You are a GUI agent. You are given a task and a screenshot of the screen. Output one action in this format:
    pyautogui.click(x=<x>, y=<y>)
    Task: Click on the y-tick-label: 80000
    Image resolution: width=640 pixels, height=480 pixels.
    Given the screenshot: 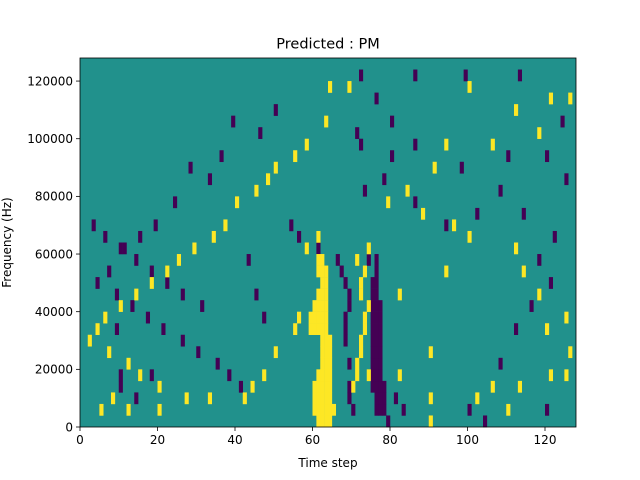 What is the action you would take?
    pyautogui.click(x=54, y=197)
    